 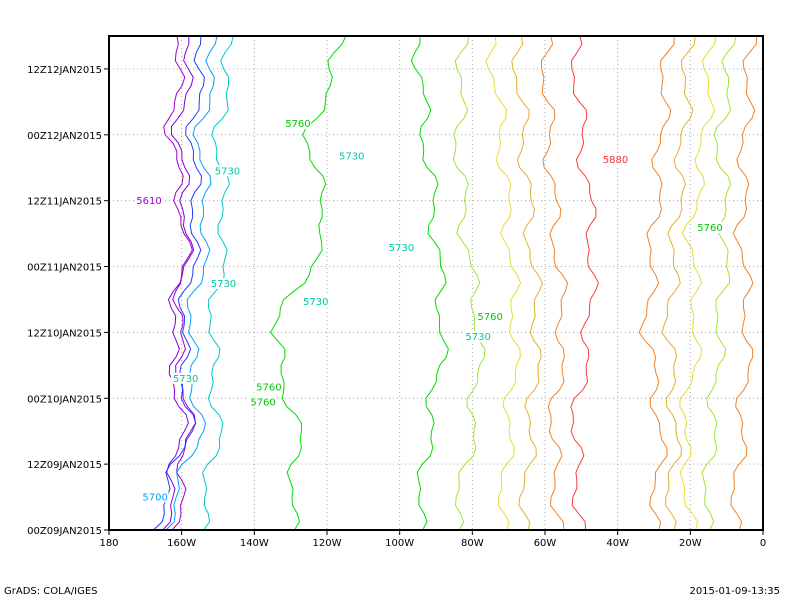 I want to click on y-tick-label: 12Z11JAN2015, so click(x=64, y=202).